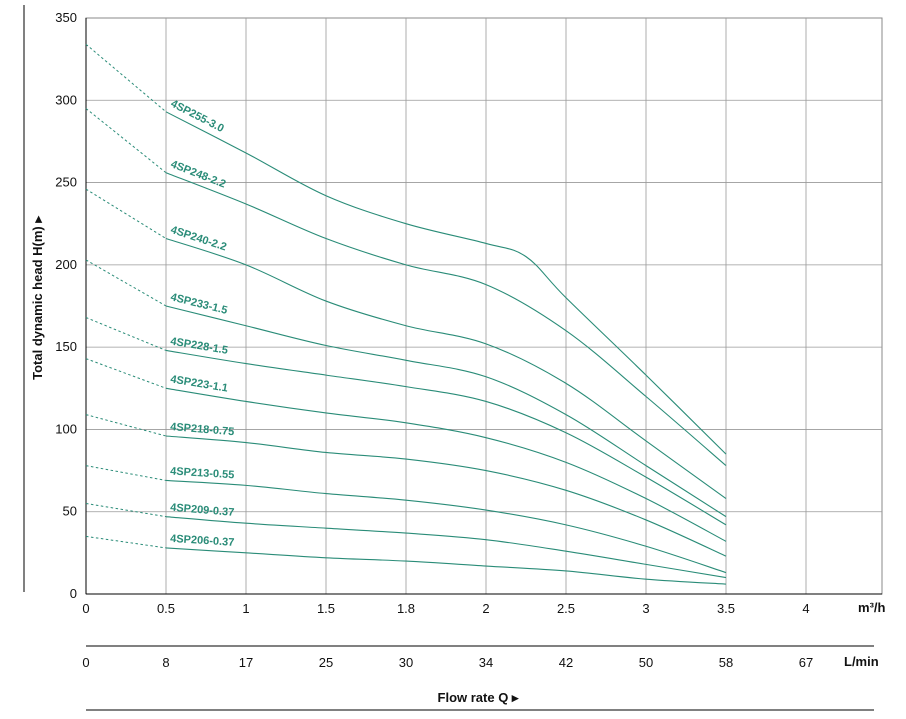 This screenshot has width=906, height=719. What do you see at coordinates (566, 608) in the screenshot?
I see `x-tick-label: 2.5` at bounding box center [566, 608].